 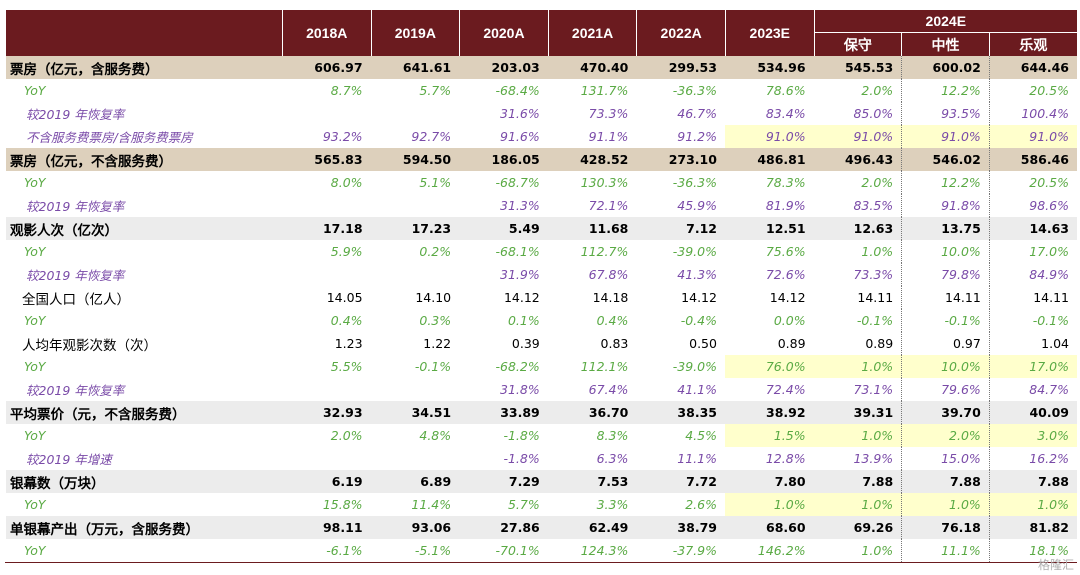 I want to click on table-cell: 41.3%, so click(x=697, y=274).